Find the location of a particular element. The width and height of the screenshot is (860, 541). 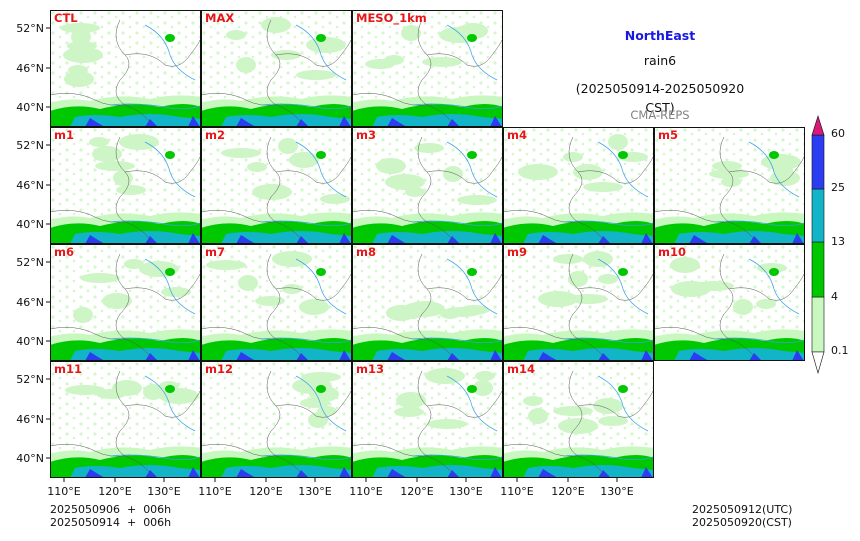

variable-title-text: rain6 is located at coordinates (660, 60).